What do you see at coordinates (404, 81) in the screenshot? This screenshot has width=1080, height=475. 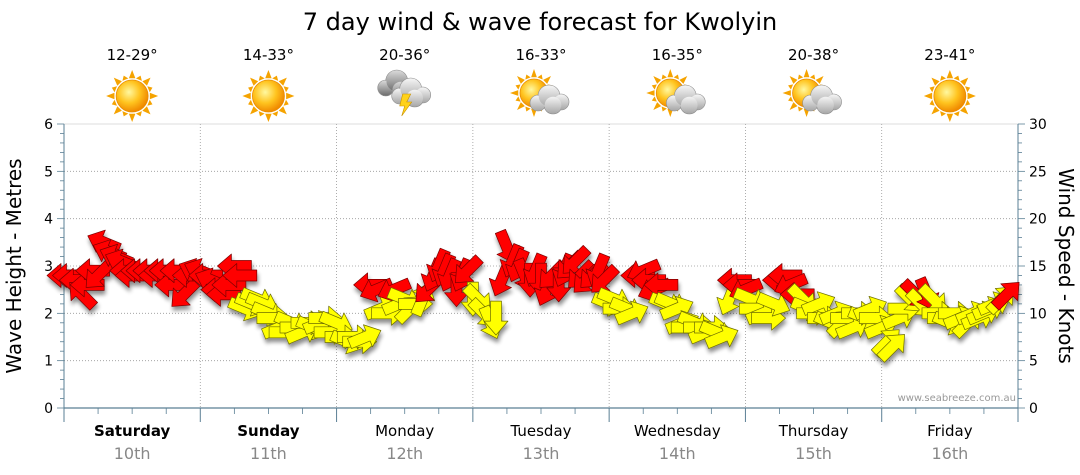 I see `weather-day: 20-36°` at bounding box center [404, 81].